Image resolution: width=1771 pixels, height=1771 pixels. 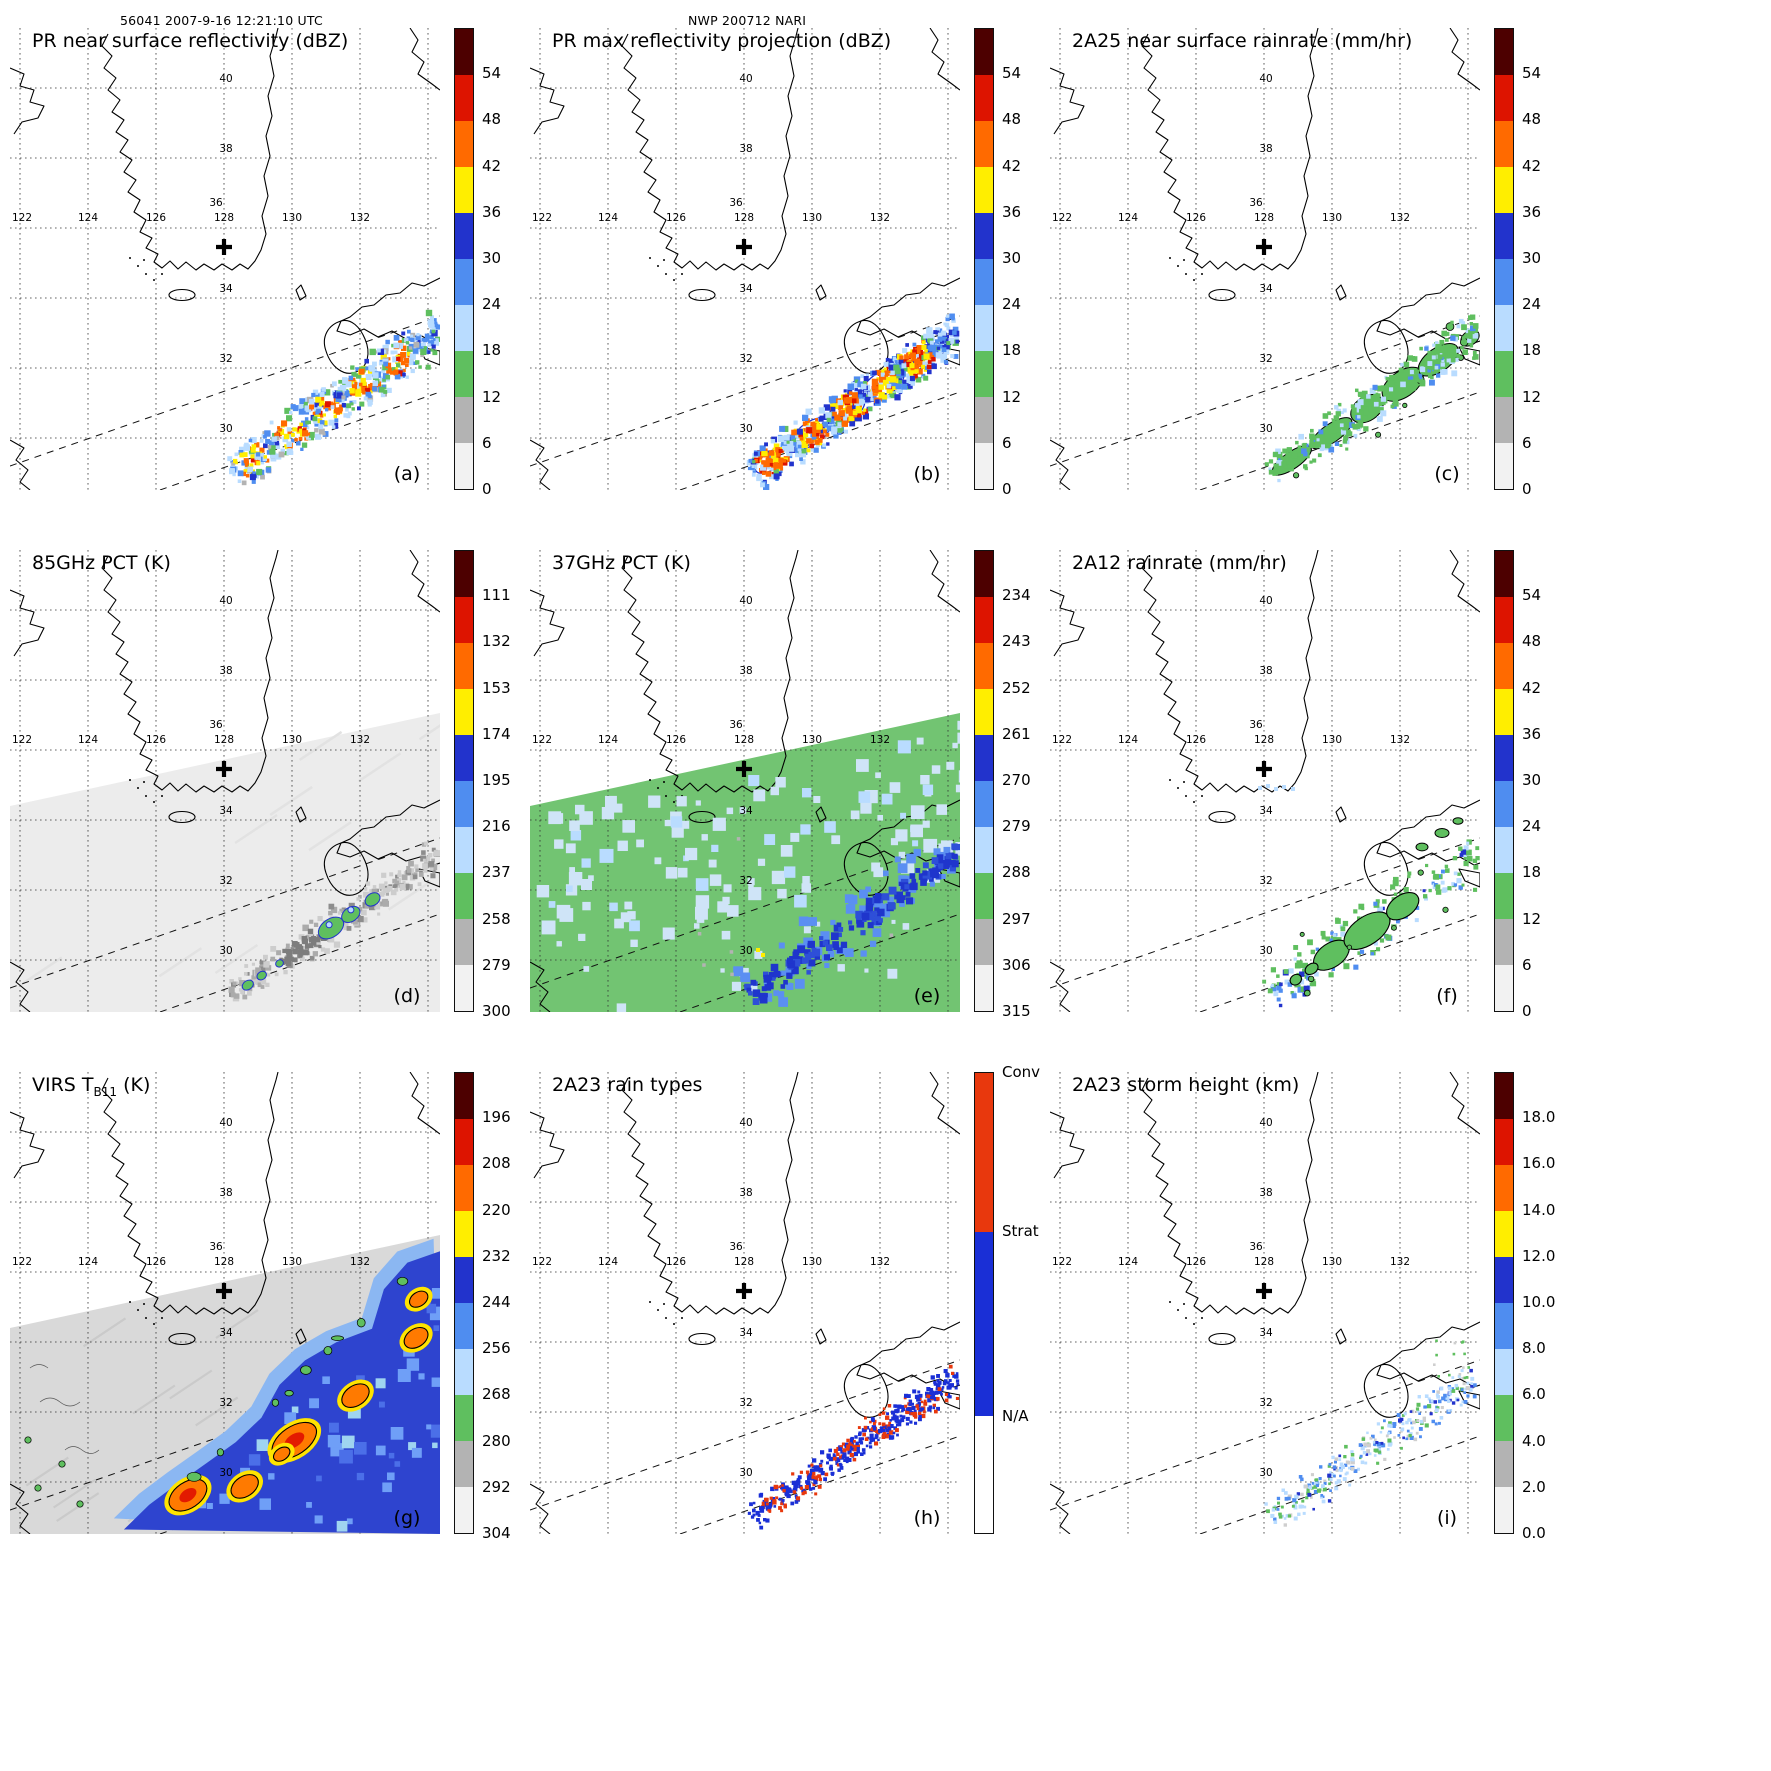 I want to click on colorbar-b: 54 48 42 36 30 24 18 12 6 0, so click(x=1012, y=263).